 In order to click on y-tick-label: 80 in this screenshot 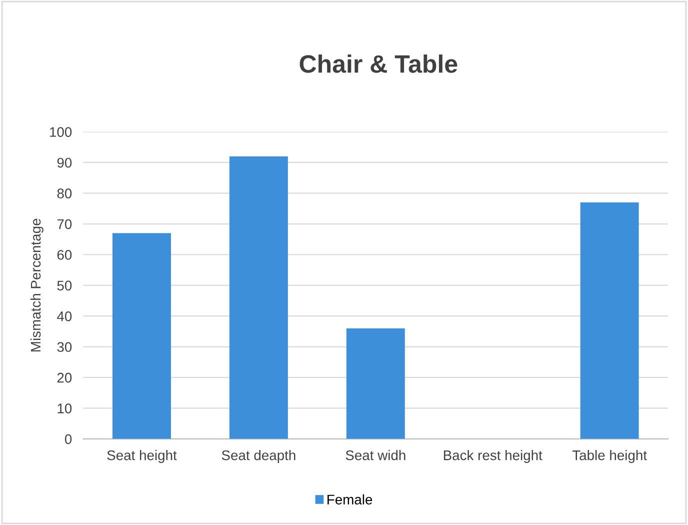, I will do `click(64, 193)`.